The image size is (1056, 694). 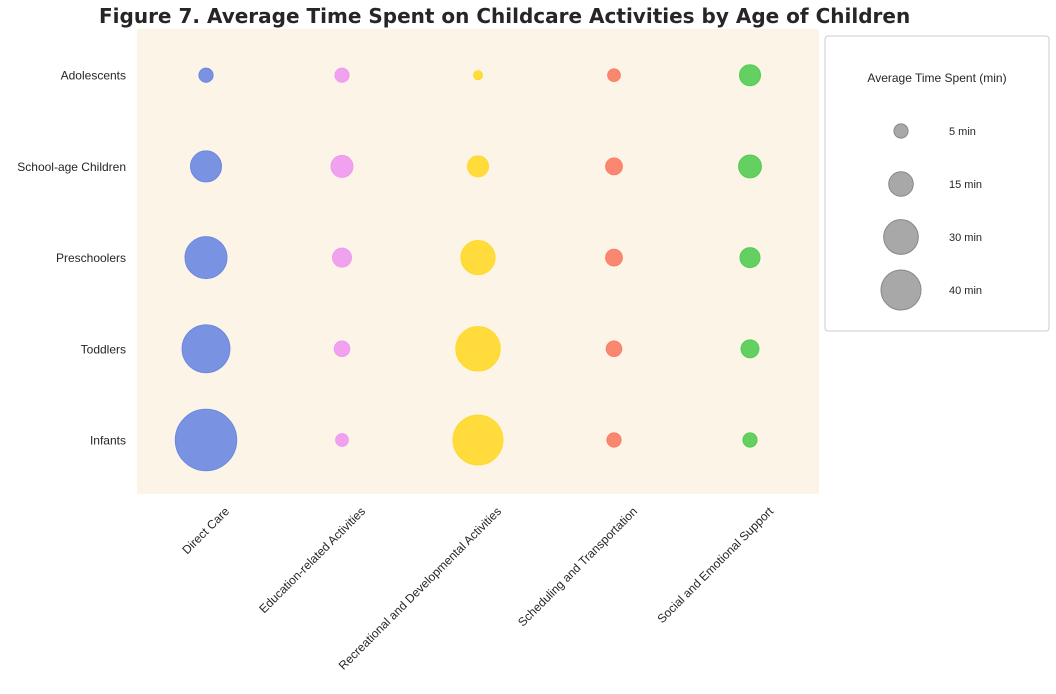 What do you see at coordinates (478, 440) in the screenshot?
I see `bubble-recreational-and-developmental-activities-infants` at bounding box center [478, 440].